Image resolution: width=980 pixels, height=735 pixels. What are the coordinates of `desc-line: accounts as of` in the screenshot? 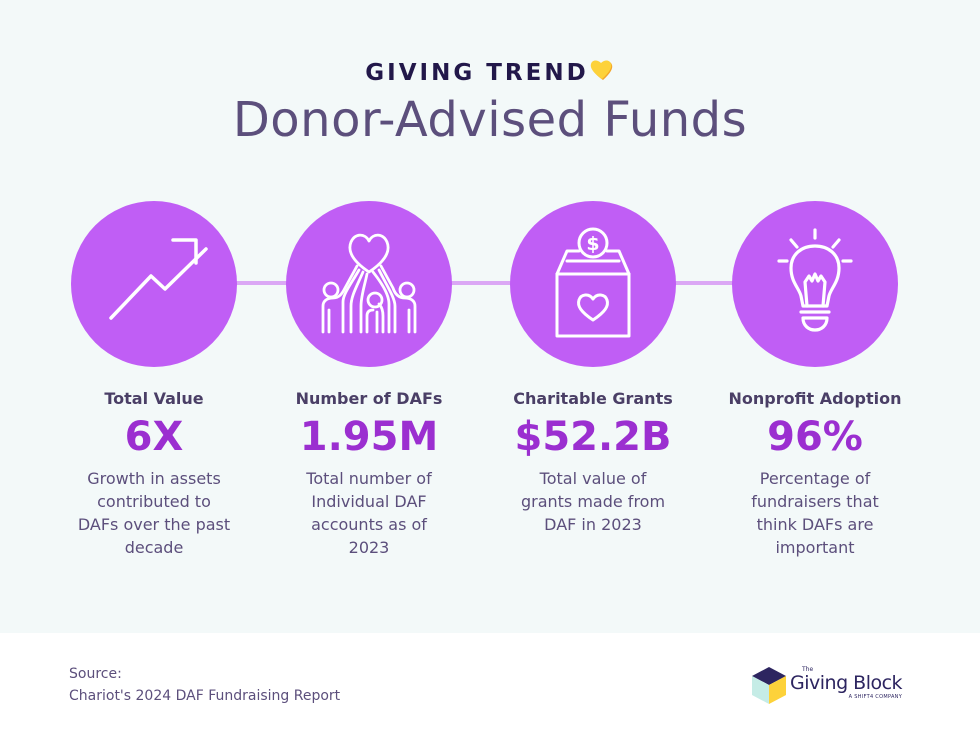 It's located at (369, 524).